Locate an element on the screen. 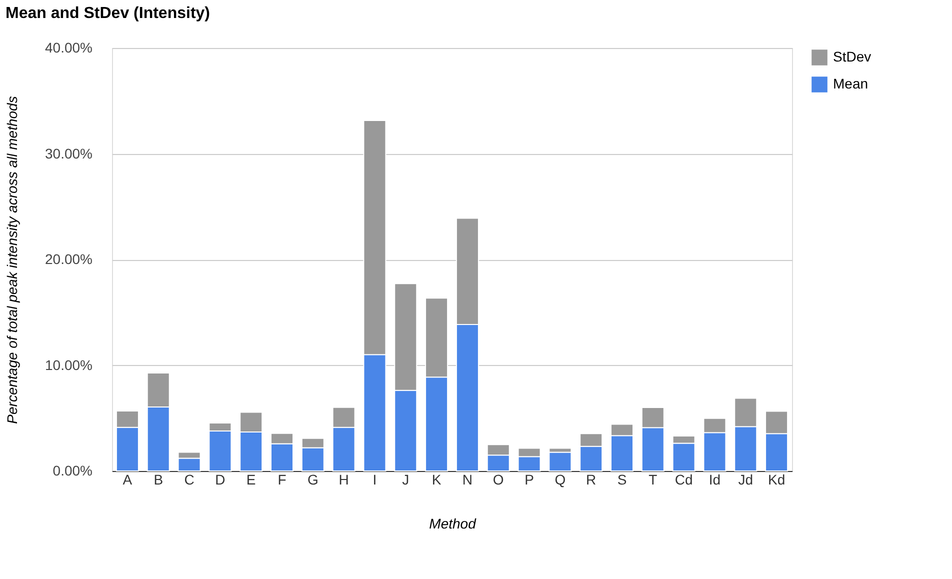  y-tick-label: 0.00% is located at coordinates (72, 470).